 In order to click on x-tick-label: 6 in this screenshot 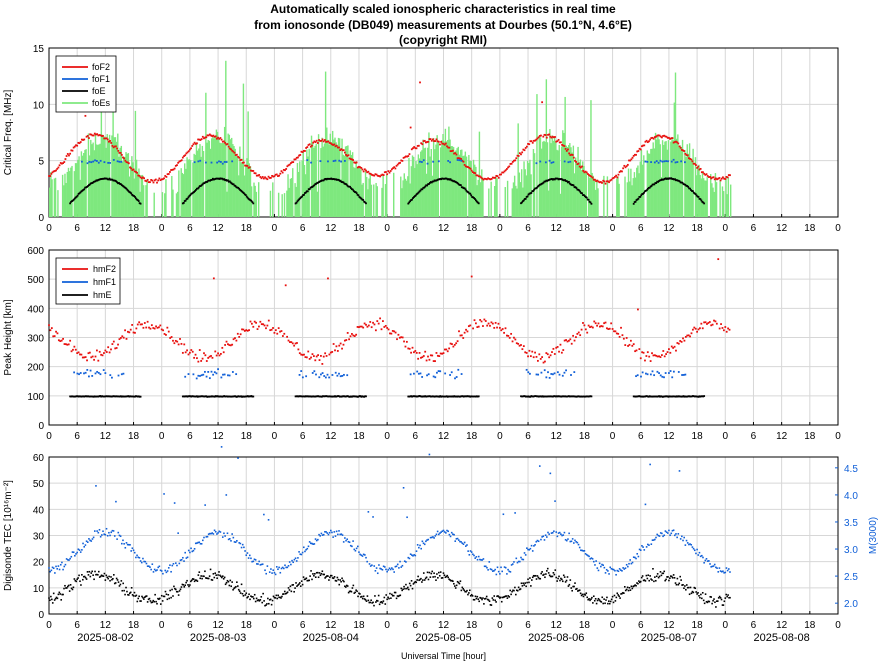, I will do `click(754, 436)`.